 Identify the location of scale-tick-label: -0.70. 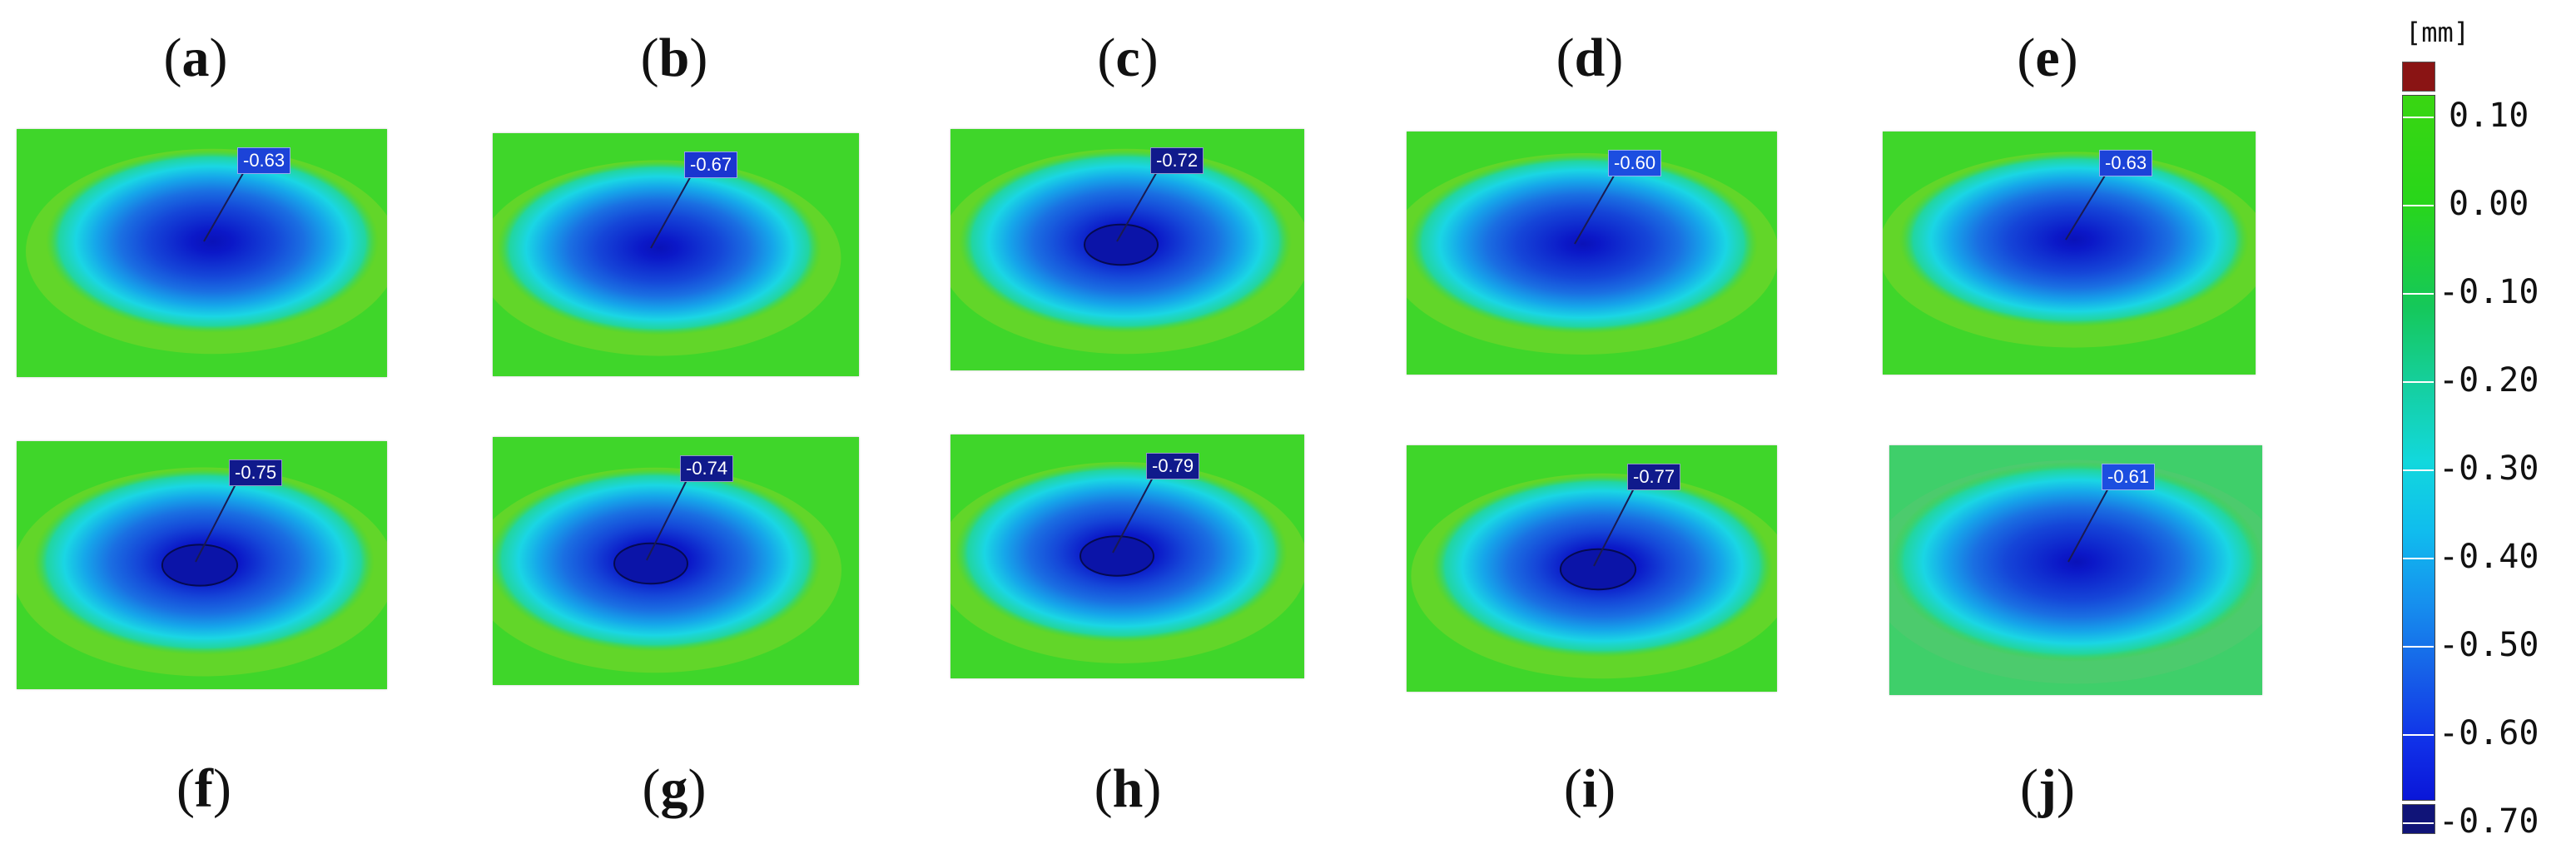
(2489, 821).